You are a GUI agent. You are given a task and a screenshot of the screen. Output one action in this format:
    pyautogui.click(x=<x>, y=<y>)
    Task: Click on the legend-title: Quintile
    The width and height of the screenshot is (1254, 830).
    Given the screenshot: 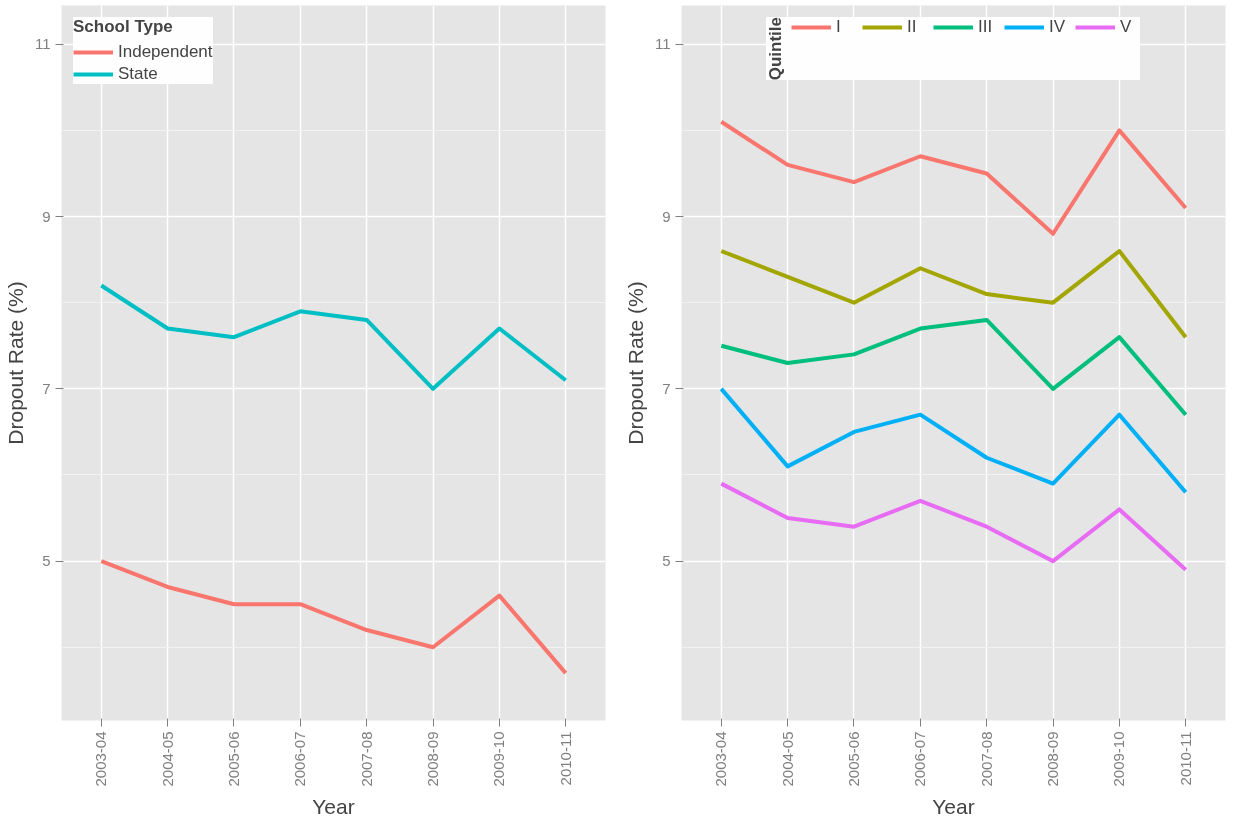 What is the action you would take?
    pyautogui.click(x=776, y=49)
    